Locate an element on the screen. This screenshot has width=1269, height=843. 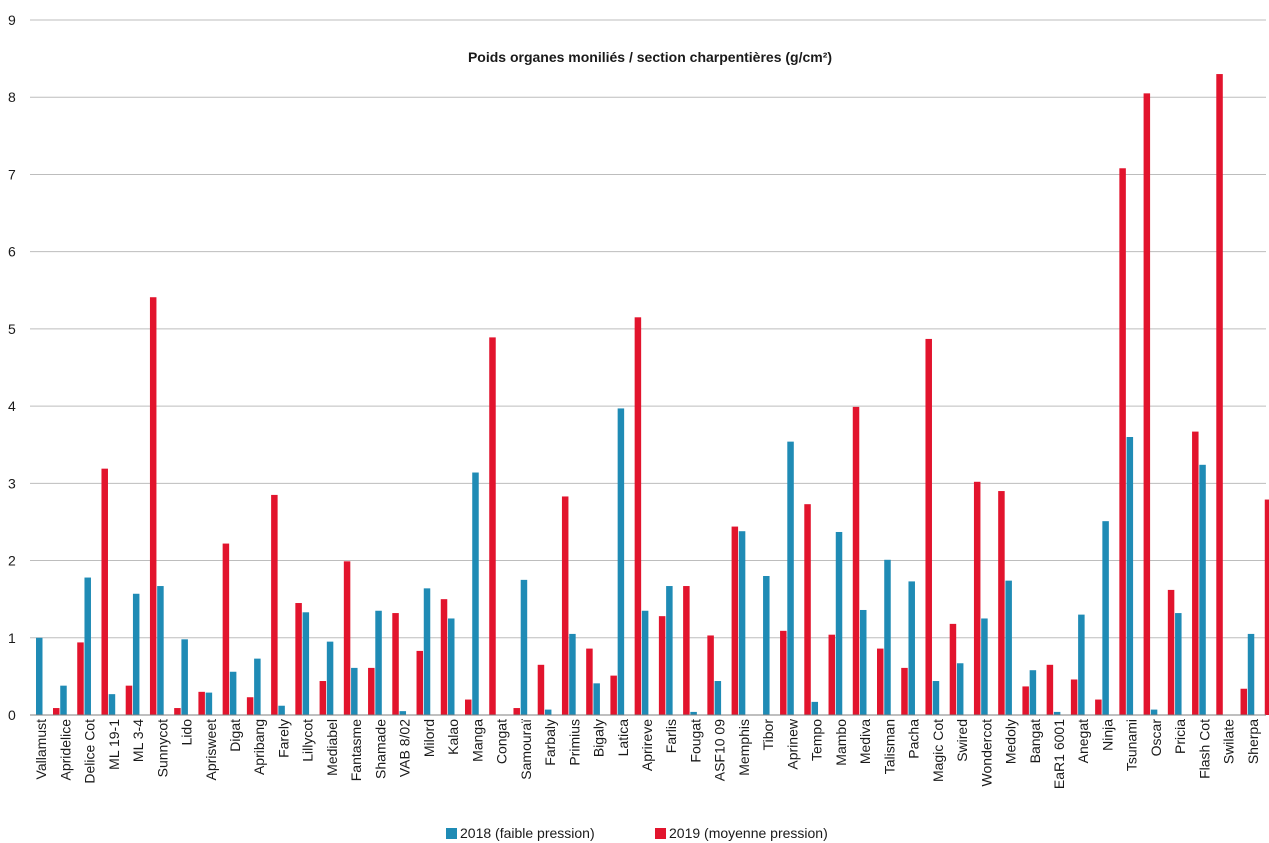
category-label: Tibor is located at coordinates (768, 735).